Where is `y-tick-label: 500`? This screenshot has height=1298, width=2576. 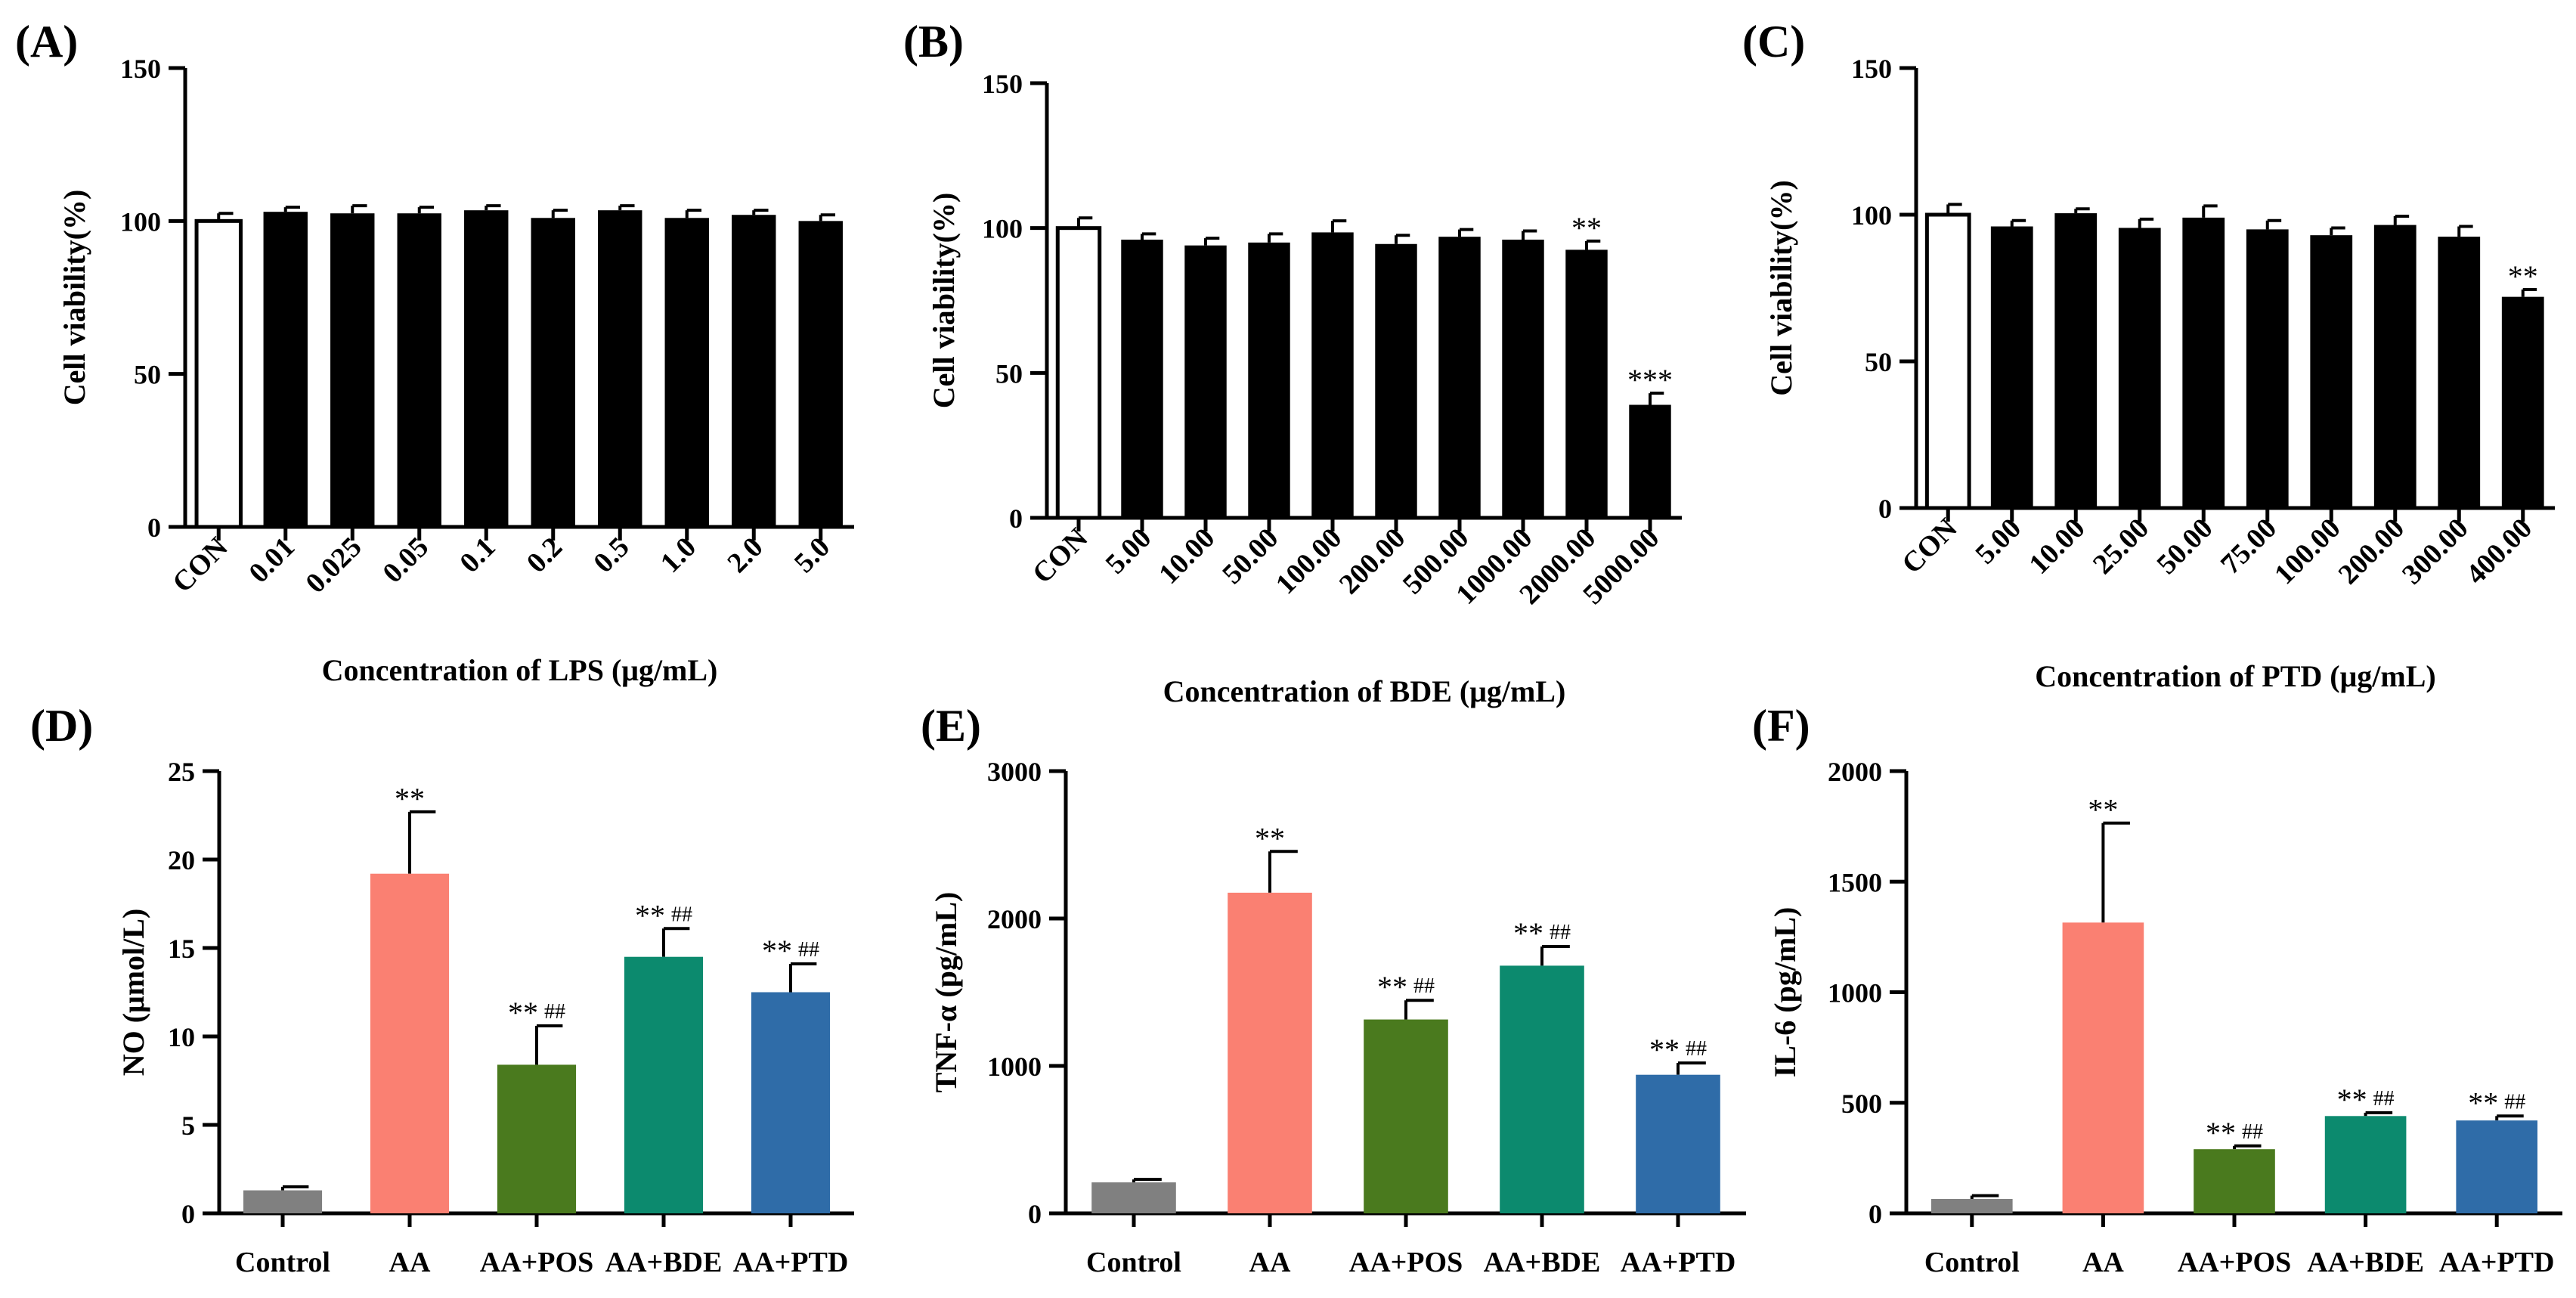
y-tick-label: 500 is located at coordinates (1862, 1104).